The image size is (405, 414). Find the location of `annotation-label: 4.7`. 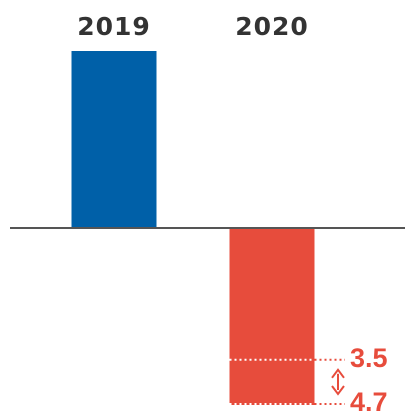

annotation-label: 4.7 is located at coordinates (369, 400).